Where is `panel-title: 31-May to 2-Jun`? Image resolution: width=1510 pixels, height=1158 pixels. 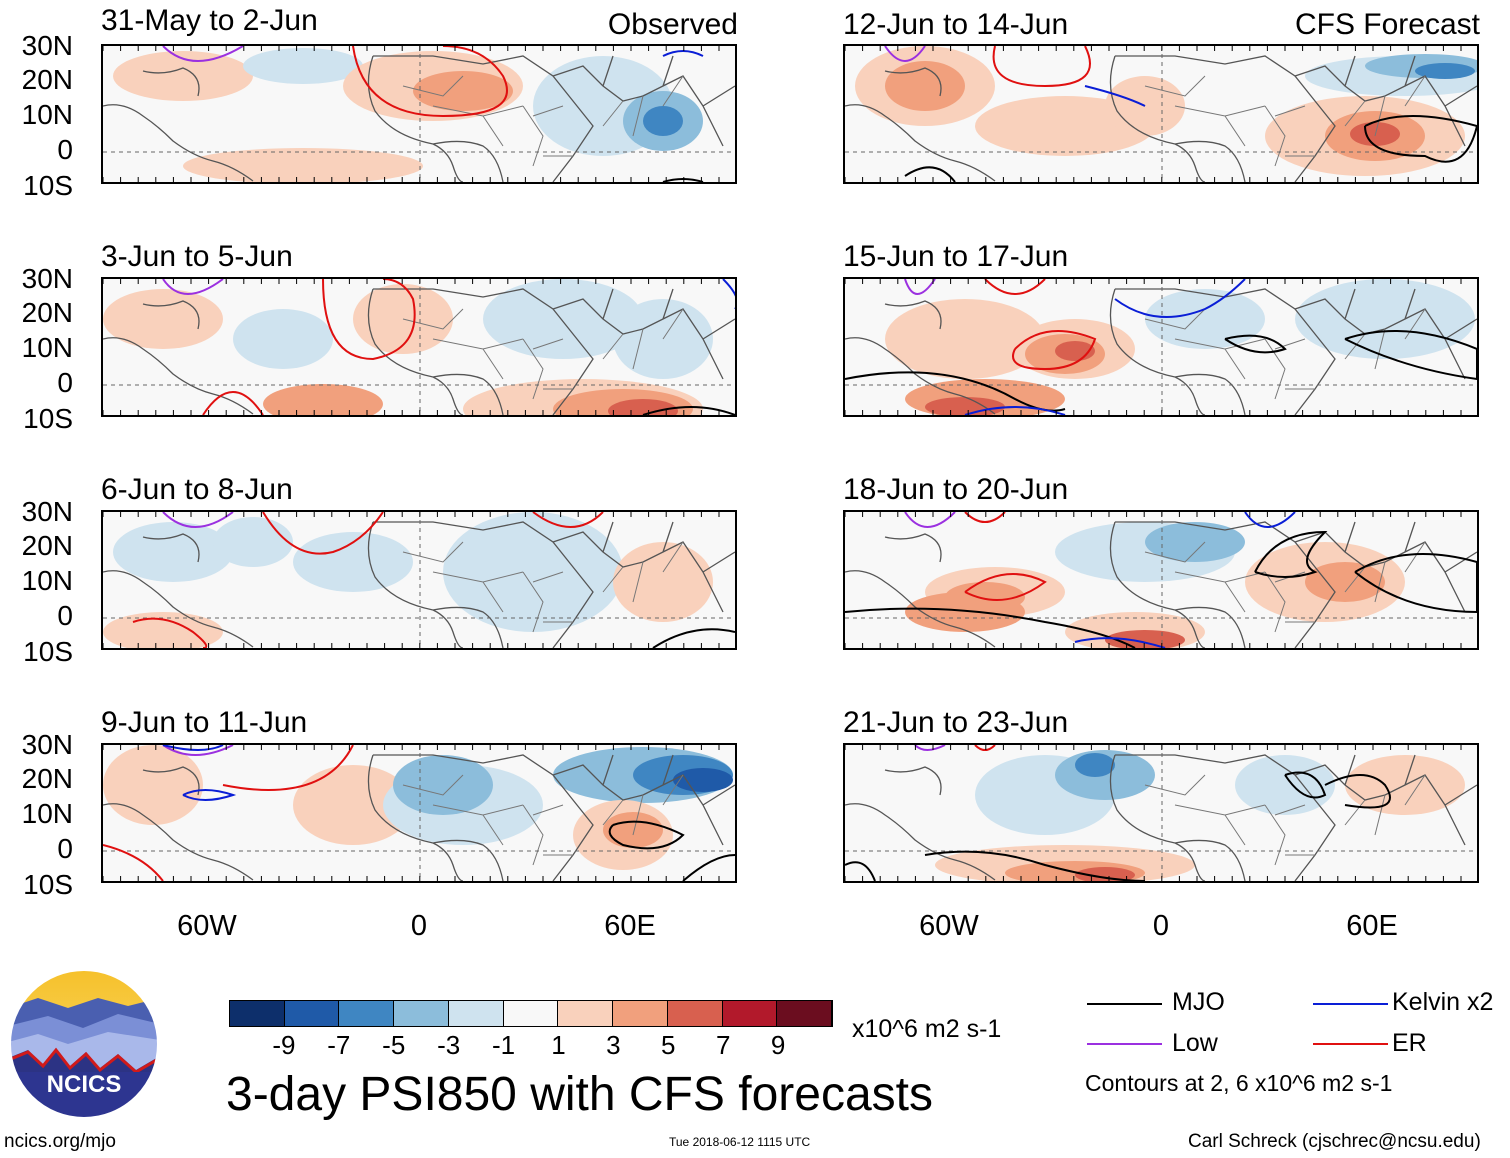 panel-title: 31-May to 2-Jun is located at coordinates (209, 20).